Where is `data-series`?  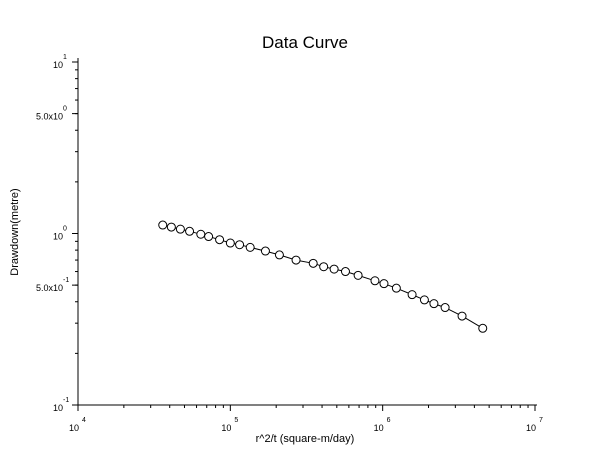 data-series is located at coordinates (323, 276).